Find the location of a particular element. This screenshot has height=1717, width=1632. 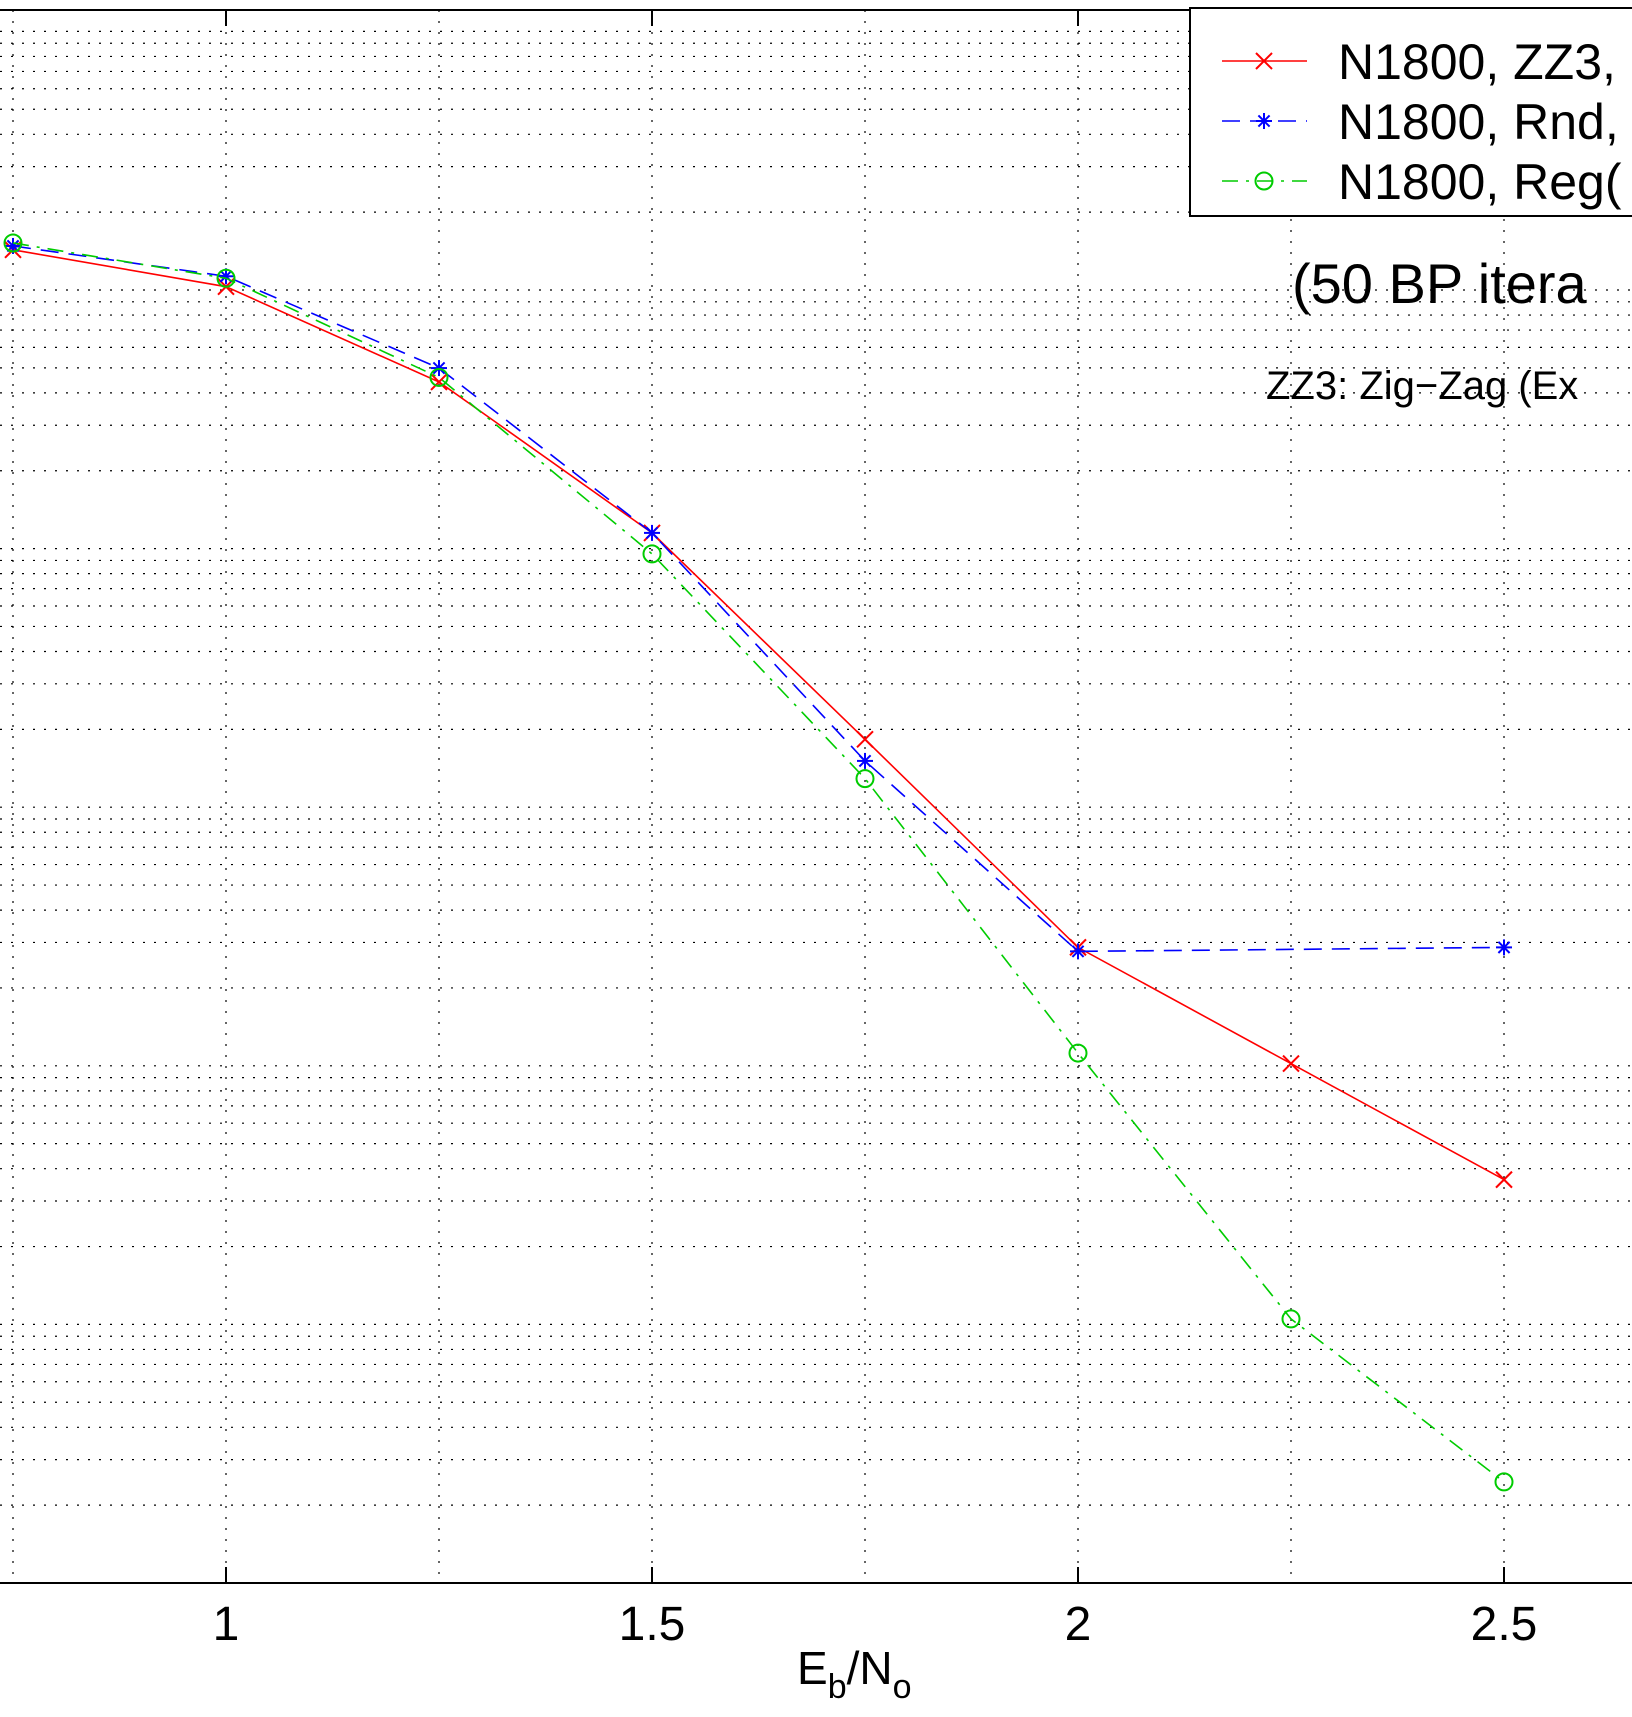

annotation-iterations: (50 BP itera is located at coordinates (1440, 283).